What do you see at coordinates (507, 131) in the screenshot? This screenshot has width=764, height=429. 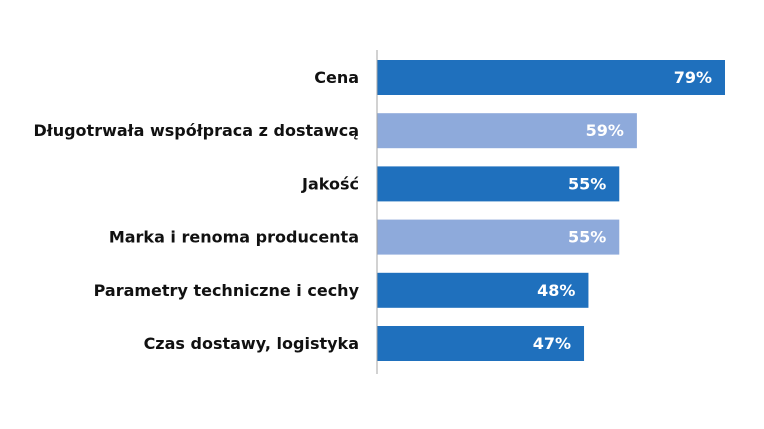 I see `bar-dlugotrwala-wspolpraca-z-dostawca` at bounding box center [507, 131].